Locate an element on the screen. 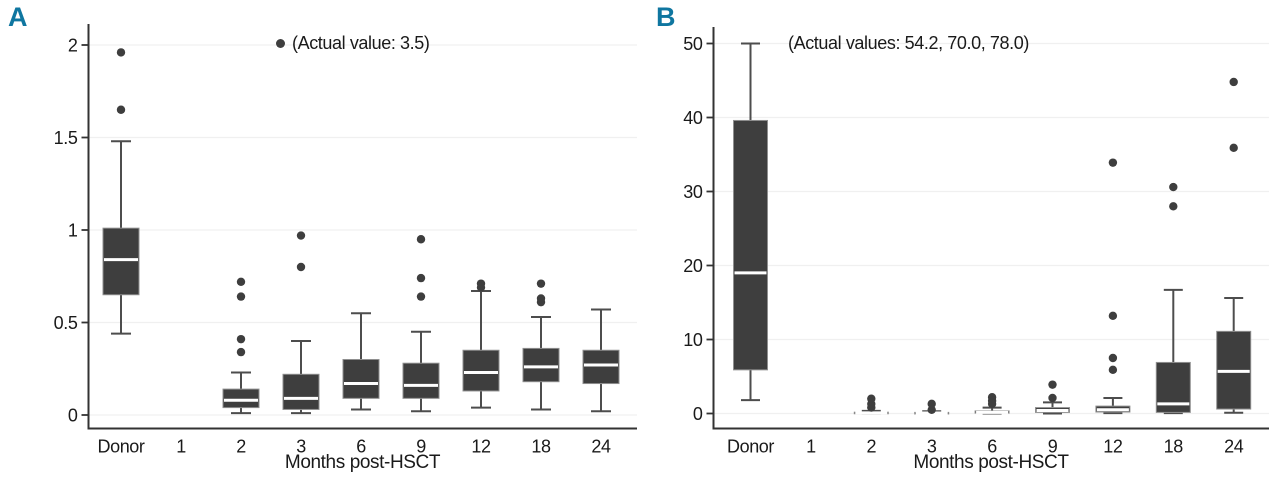  panel-a-letter: A is located at coordinates (18, 17).